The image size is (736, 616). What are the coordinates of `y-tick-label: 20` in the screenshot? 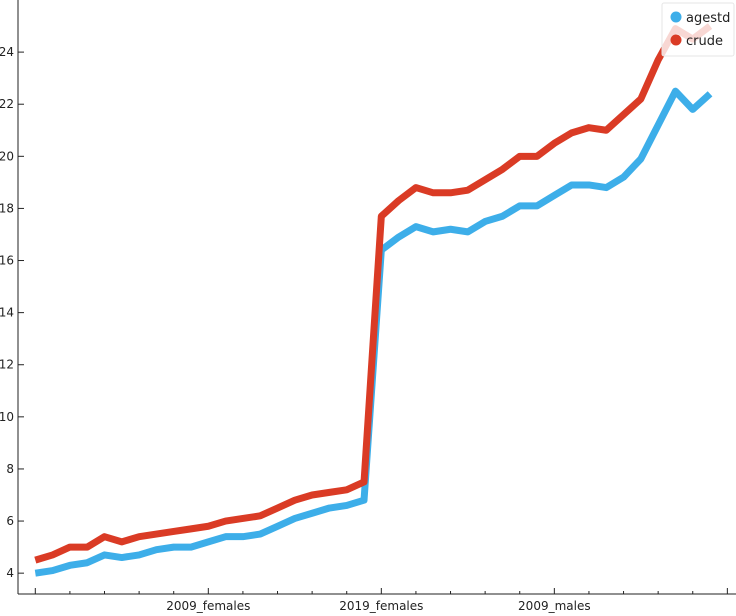 It's located at (7, 156).